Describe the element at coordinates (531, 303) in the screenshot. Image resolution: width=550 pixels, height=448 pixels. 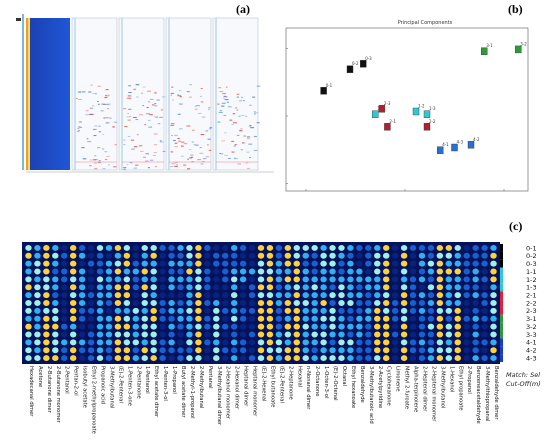
I see `sample-label-2-2: 2-2` at that location.